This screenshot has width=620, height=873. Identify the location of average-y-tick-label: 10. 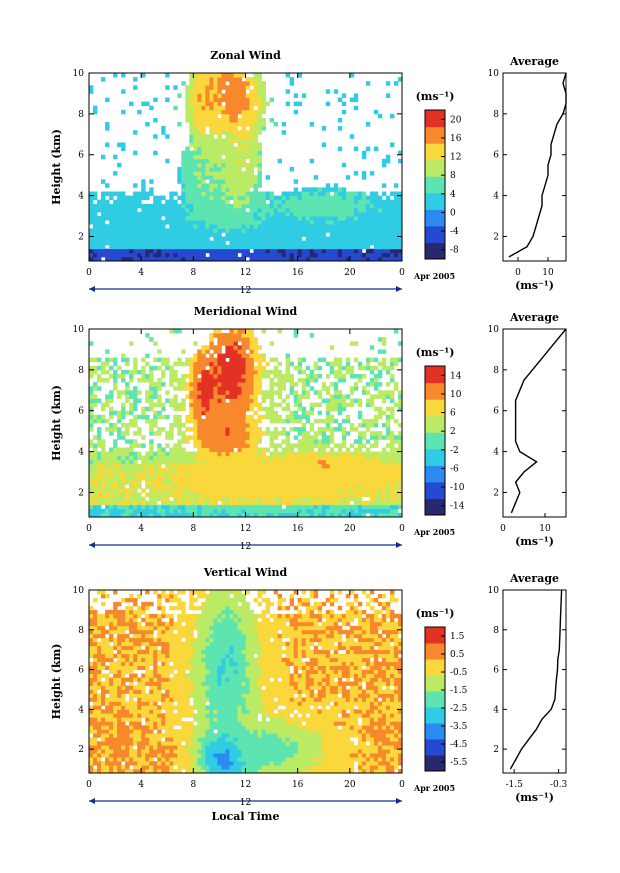
(494, 74).